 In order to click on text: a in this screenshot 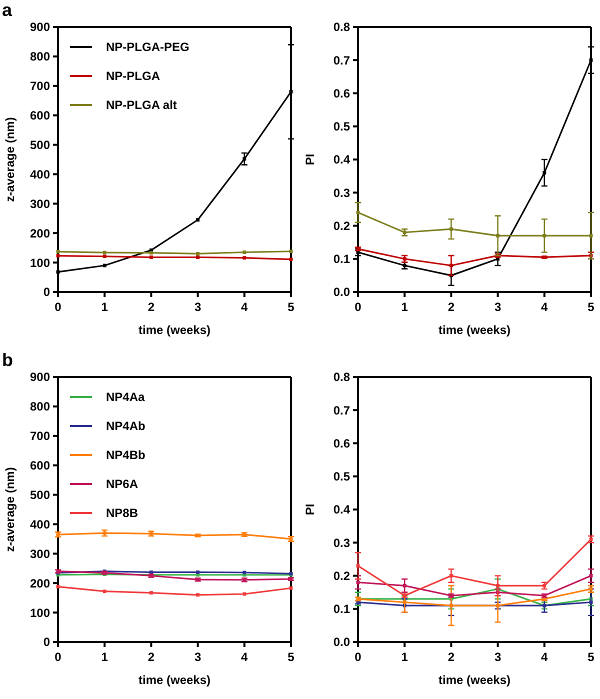, I will do `click(7, 10)`.